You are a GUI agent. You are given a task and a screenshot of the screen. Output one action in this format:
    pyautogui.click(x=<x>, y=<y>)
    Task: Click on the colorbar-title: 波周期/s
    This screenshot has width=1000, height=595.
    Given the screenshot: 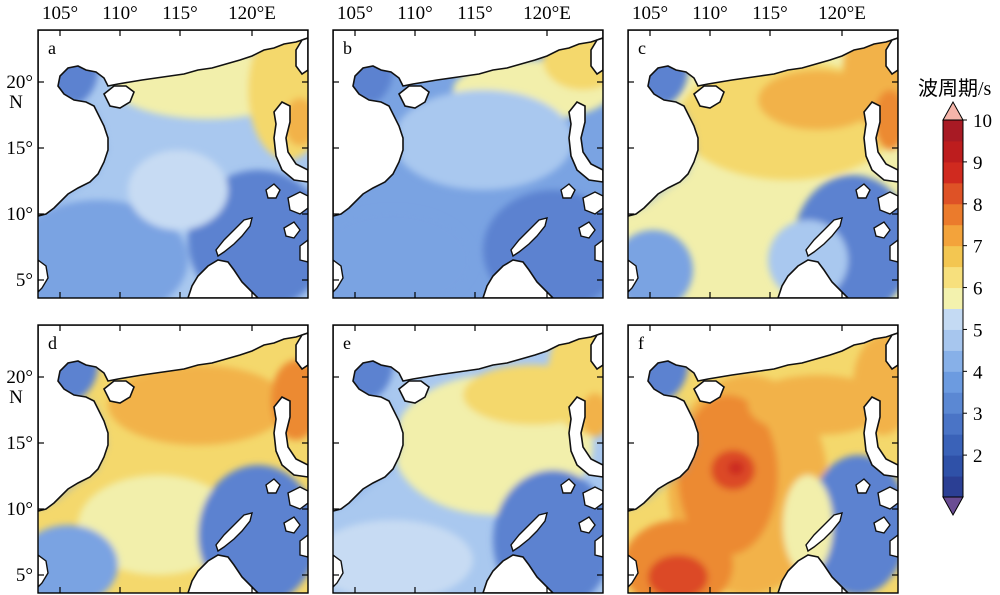 What is the action you would take?
    pyautogui.click(x=955, y=88)
    